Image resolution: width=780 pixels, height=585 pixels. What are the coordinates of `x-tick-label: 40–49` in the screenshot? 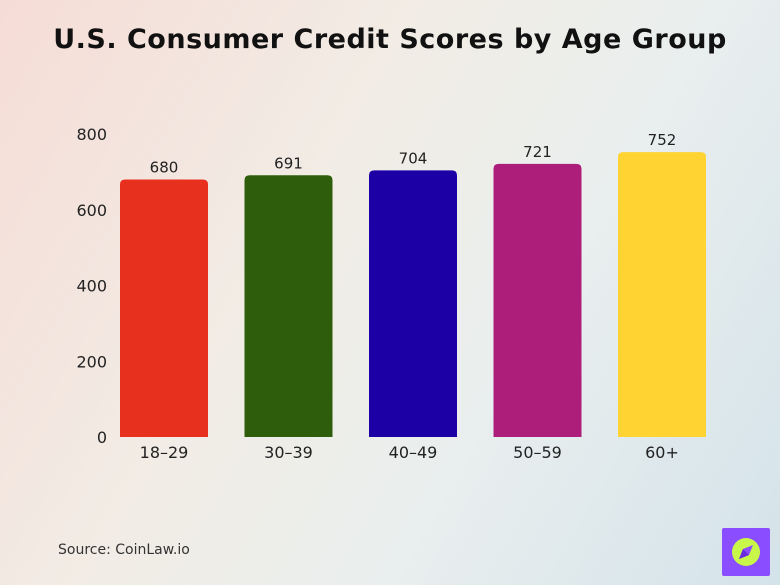 It's located at (413, 452).